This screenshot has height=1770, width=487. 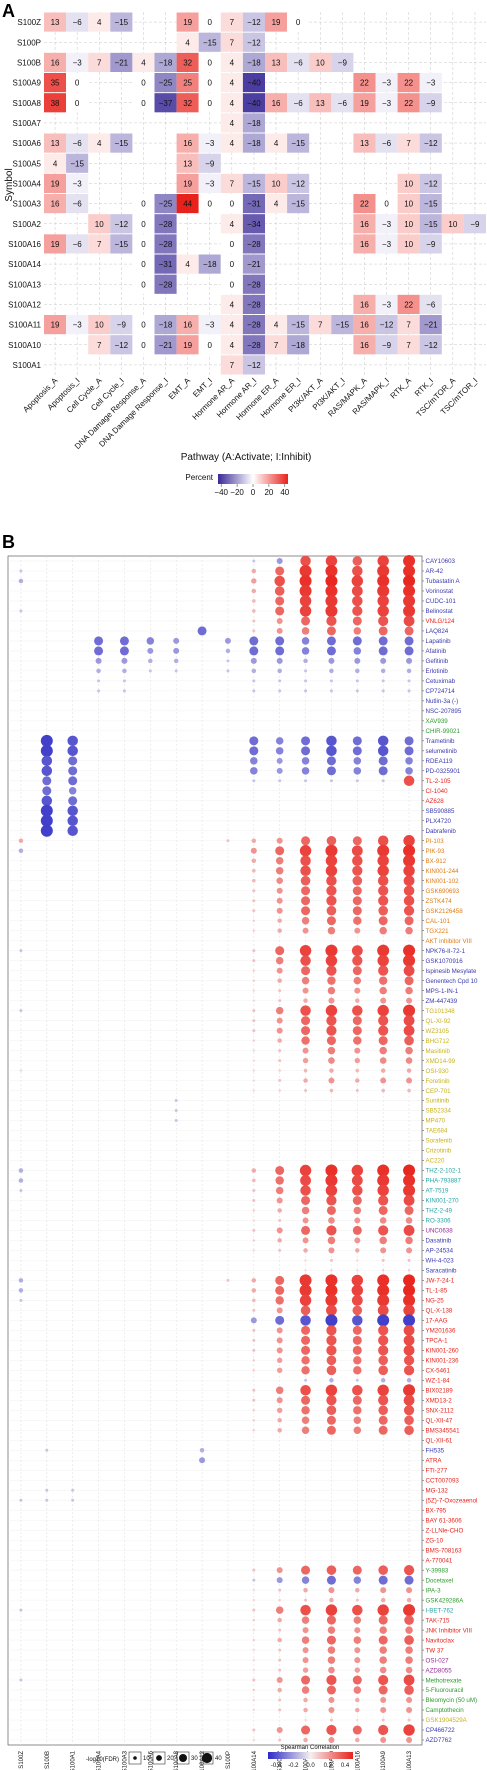 What do you see at coordinates (364, 103) in the screenshot?
I see `heatmap-cell-value: 19` at bounding box center [364, 103].